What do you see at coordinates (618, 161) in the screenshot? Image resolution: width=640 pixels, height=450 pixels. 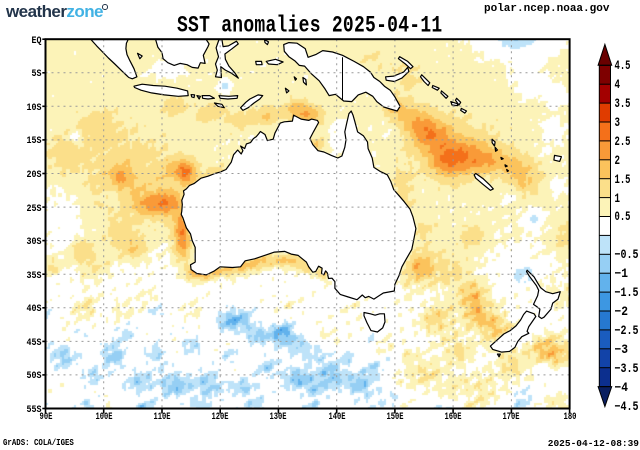 I see `svg-text: 2` at bounding box center [618, 161].